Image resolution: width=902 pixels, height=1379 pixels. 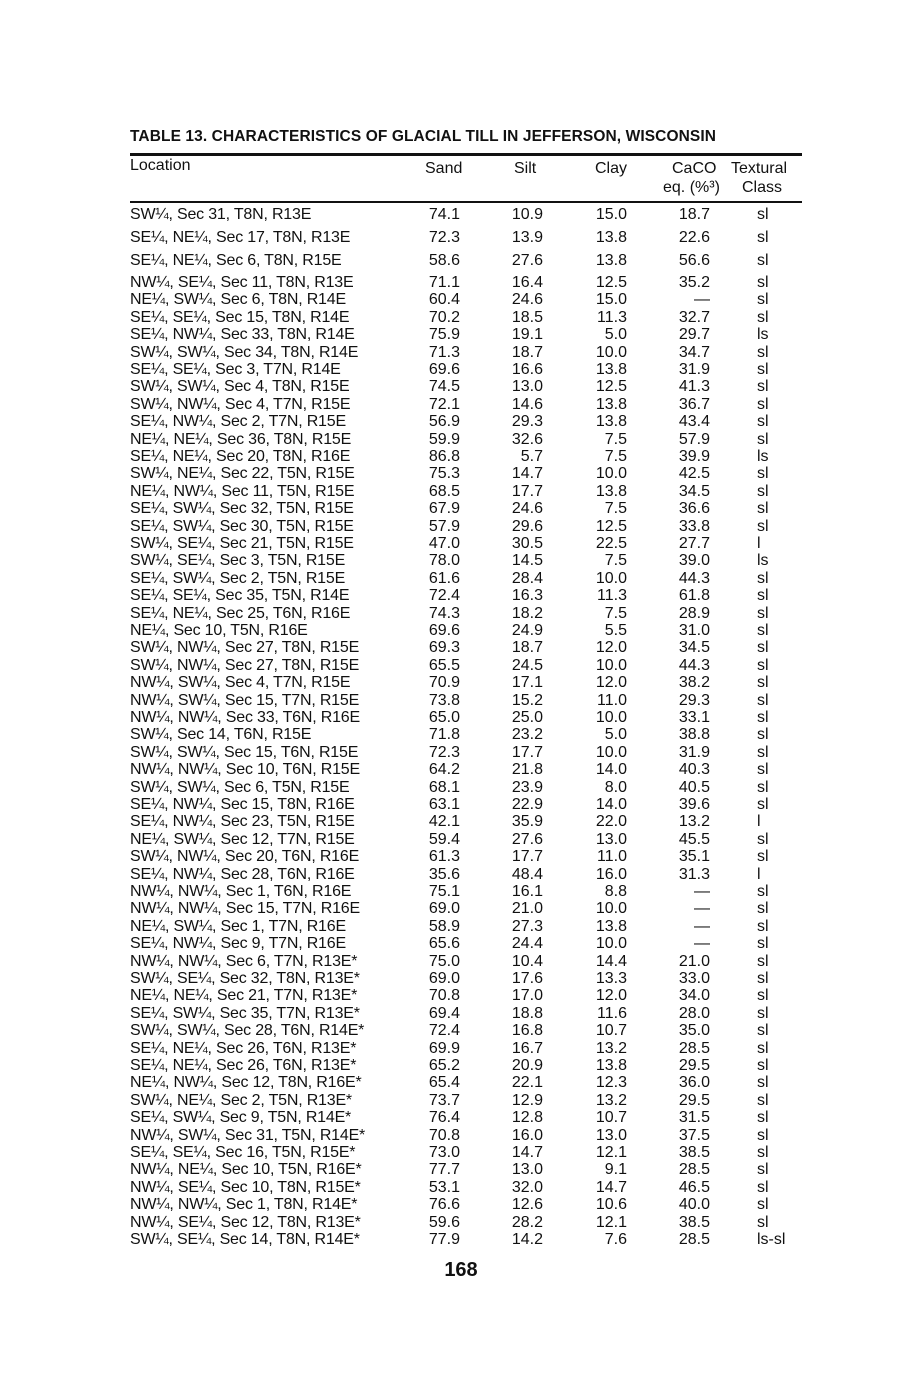 I want to click on cell-silt: 30.5, so click(x=527, y=543).